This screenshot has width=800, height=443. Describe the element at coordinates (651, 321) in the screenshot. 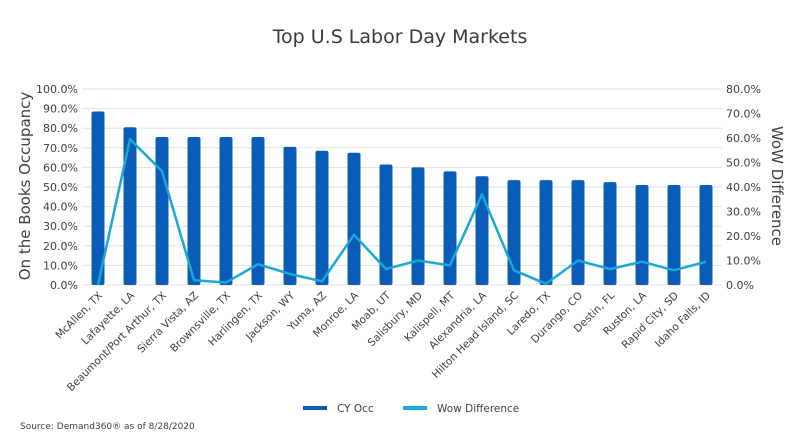

I see `category-label: Rapid City, SD` at that location.